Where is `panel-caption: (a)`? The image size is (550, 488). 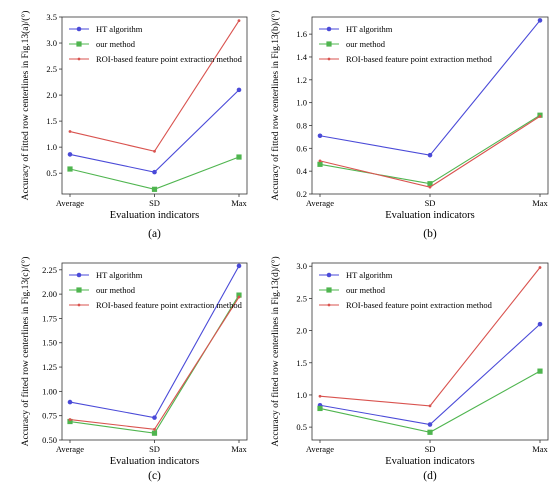 panel-caption: (a) is located at coordinates (154, 234).